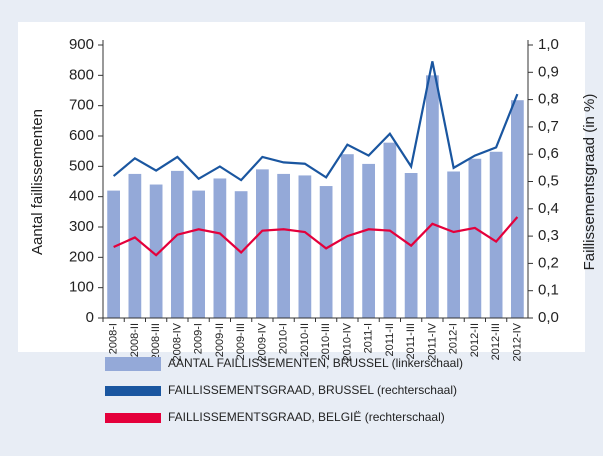  I want to click on x-tick-label: 2008-I, so click(114, 338).